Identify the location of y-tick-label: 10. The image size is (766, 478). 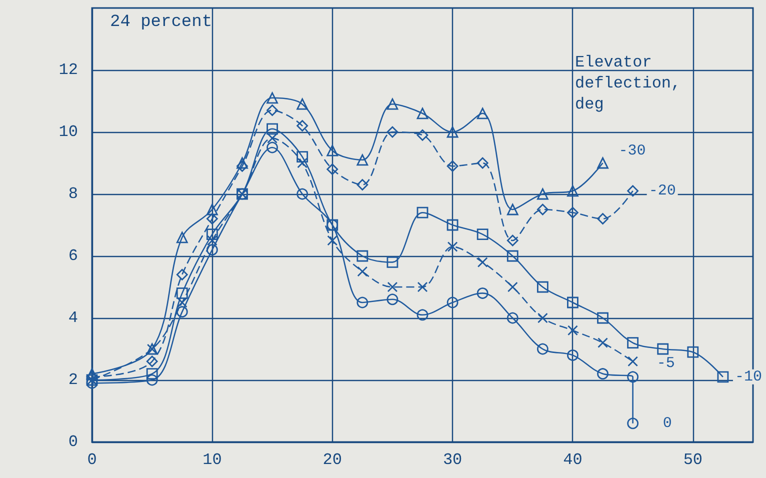
(68, 132).